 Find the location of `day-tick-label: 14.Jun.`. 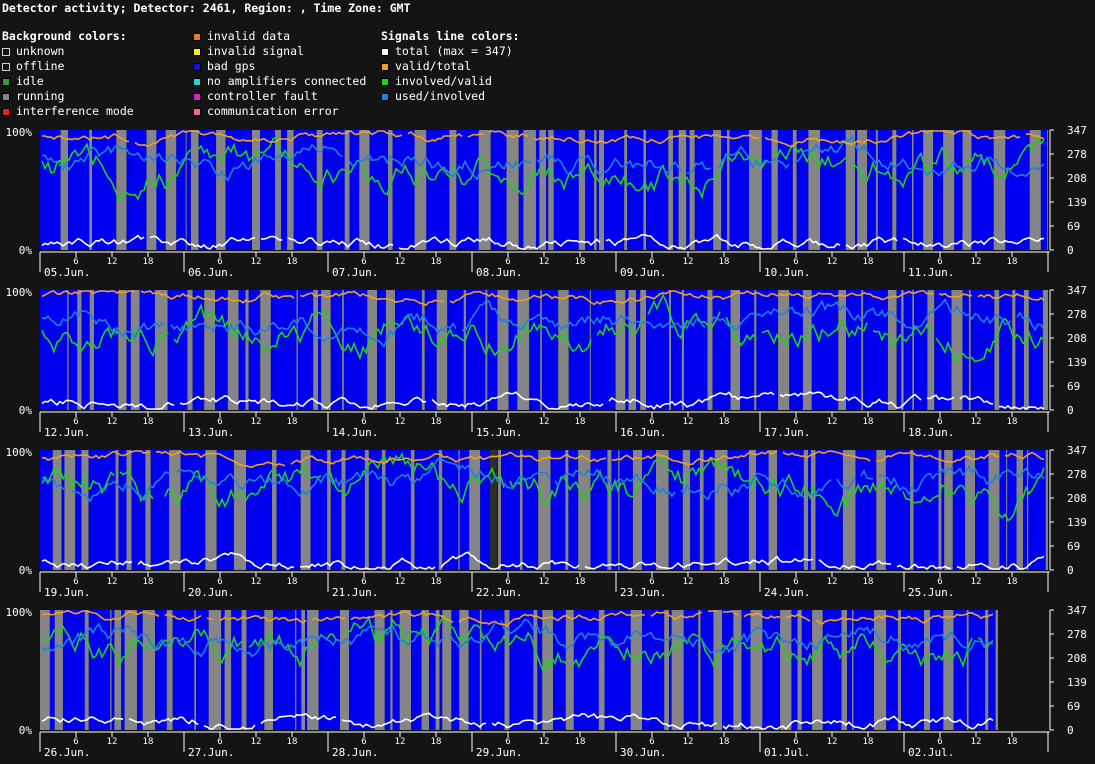

day-tick-label: 14.Jun. is located at coordinates (355, 432).